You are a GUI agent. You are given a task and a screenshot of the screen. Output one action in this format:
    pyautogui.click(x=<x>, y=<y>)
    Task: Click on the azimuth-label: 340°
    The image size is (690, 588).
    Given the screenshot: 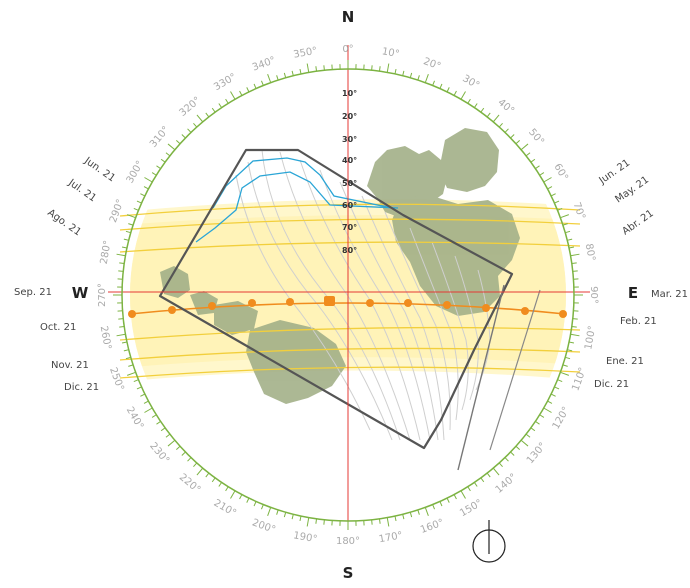 What is the action you would take?
    pyautogui.click(x=264, y=64)
    